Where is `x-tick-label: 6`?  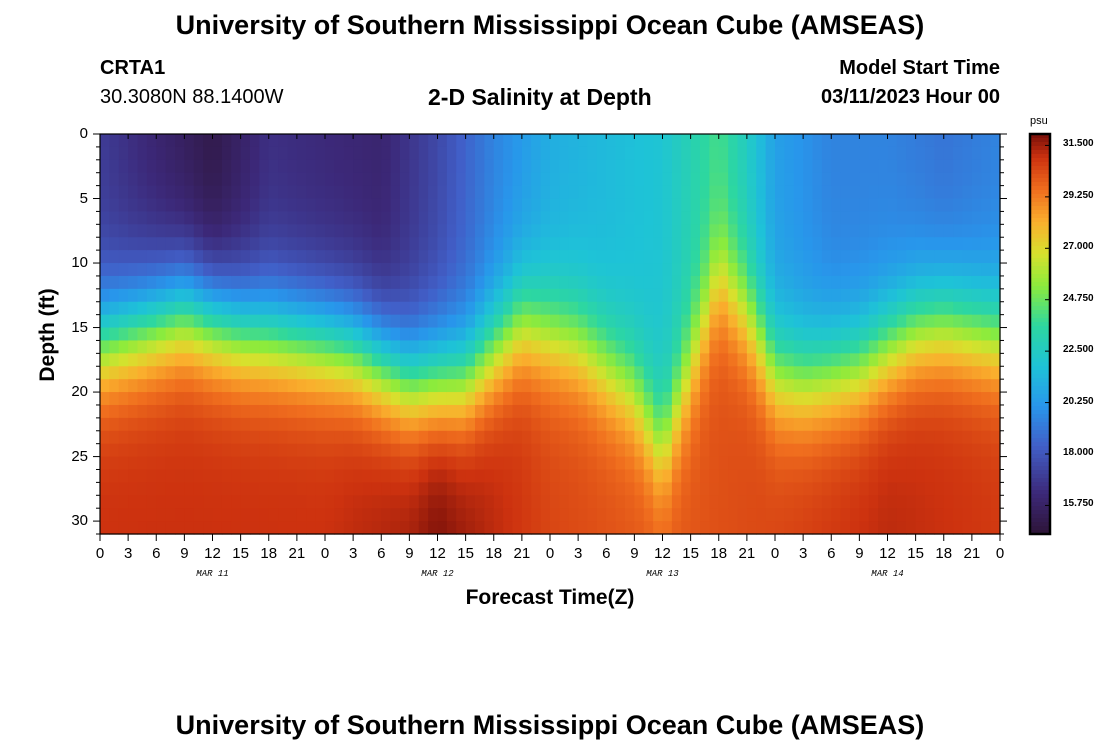 x-tick-label: 6 is located at coordinates (831, 553).